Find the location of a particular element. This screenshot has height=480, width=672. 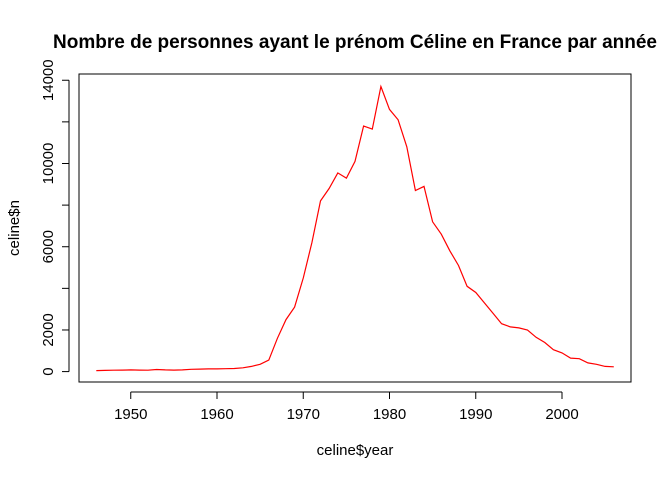

x-tick-label: 1970 is located at coordinates (303, 414).